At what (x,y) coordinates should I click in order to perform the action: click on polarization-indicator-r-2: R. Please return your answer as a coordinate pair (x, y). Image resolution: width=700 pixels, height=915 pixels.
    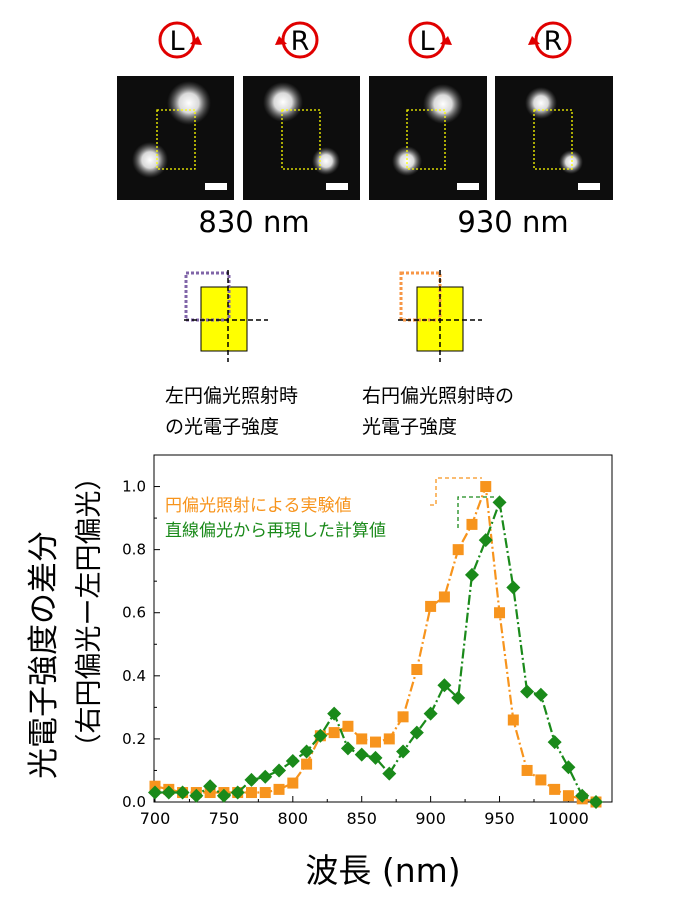
    Looking at the image, I should click on (550, 40).